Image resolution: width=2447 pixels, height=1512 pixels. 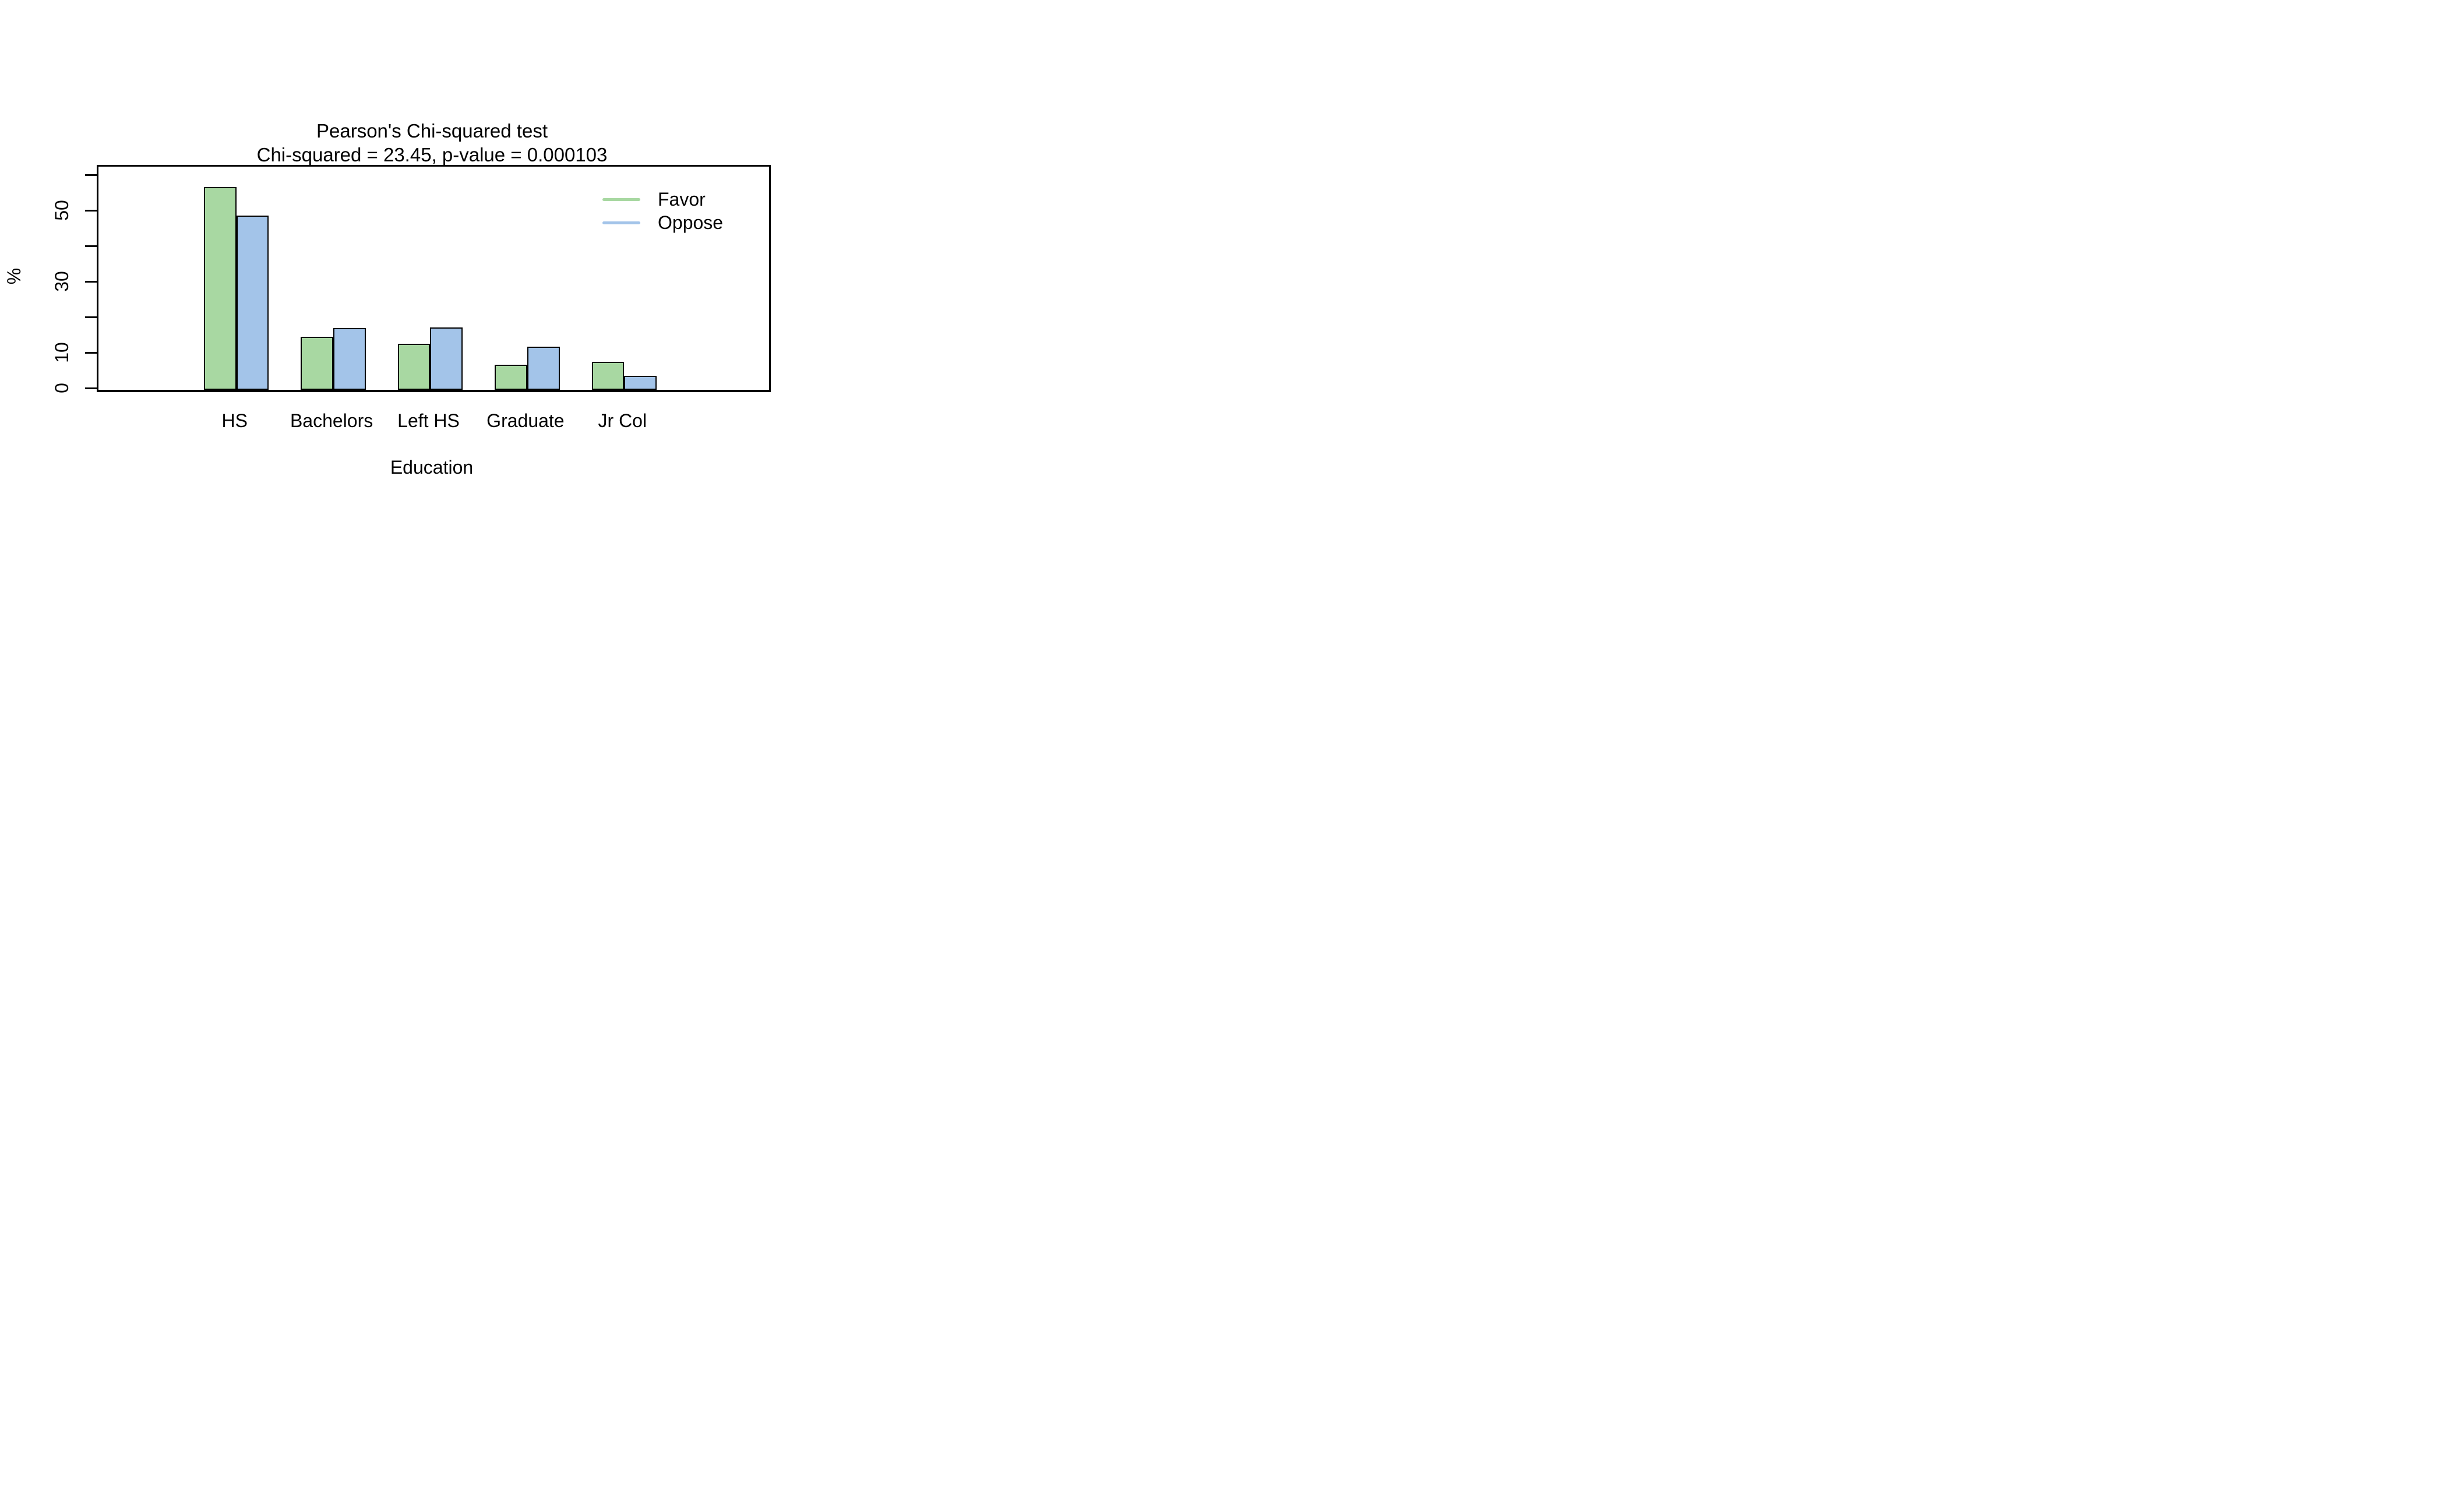 I want to click on x-axis-tick-label-bachelors: Bachelors, so click(x=331, y=420).